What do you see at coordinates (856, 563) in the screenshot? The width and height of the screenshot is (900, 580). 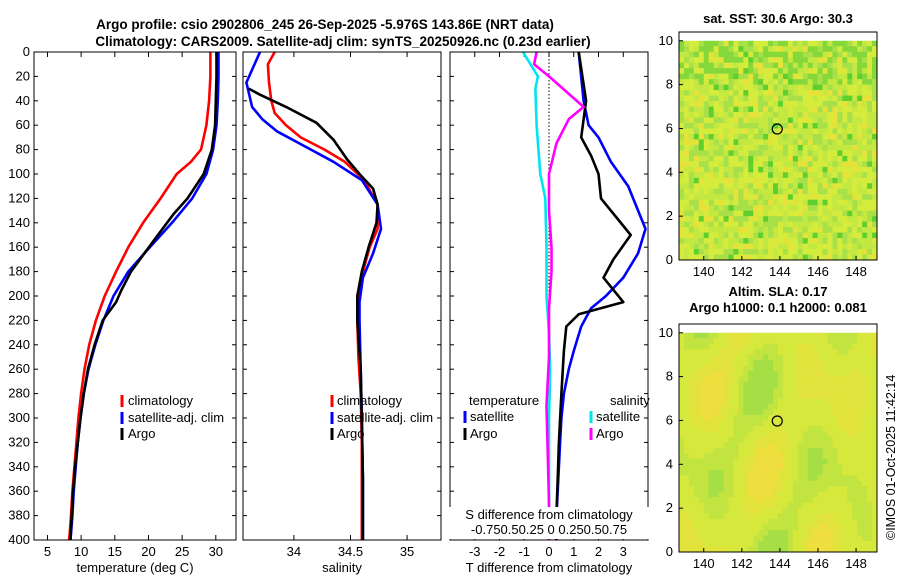 I see `map-x-tick-label: 148` at bounding box center [856, 563].